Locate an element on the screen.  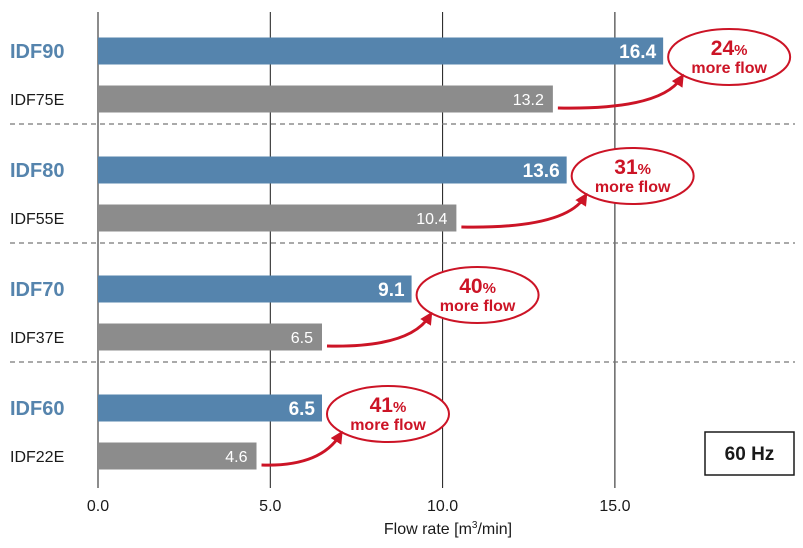
bar-value-label: 9.1 is located at coordinates (391, 290).